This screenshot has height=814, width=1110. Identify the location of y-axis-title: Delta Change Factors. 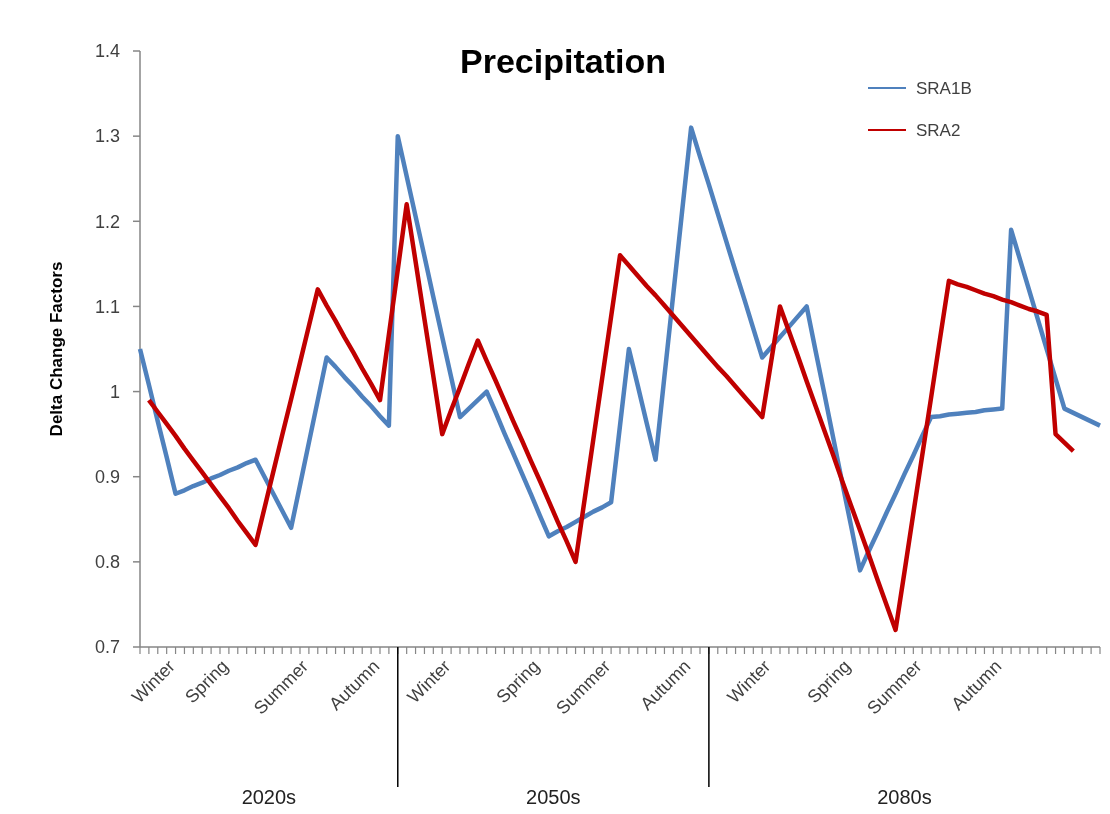
(56, 349).